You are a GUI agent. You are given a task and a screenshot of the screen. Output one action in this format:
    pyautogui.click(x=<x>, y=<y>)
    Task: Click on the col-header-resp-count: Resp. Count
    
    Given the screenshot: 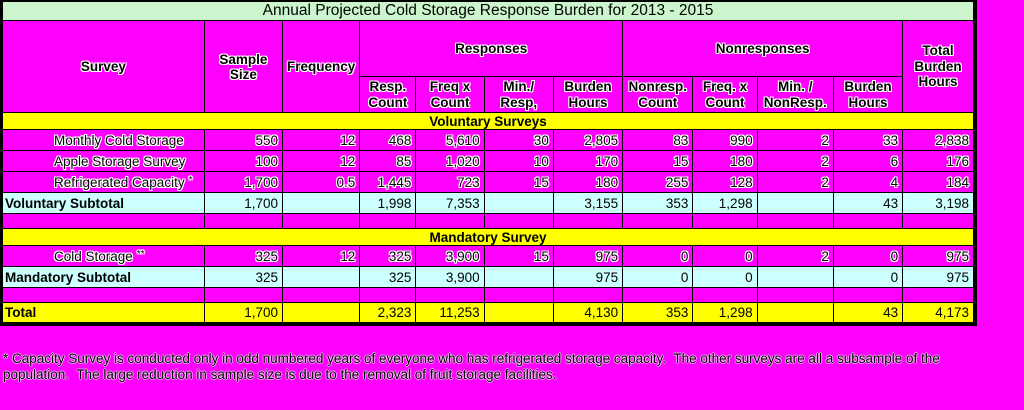 What is the action you would take?
    pyautogui.click(x=388, y=94)
    